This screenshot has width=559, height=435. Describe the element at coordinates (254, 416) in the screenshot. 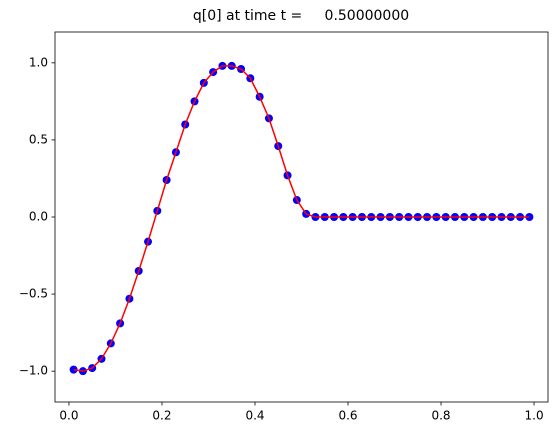

I see `x-tick-label: 0.4` at that location.